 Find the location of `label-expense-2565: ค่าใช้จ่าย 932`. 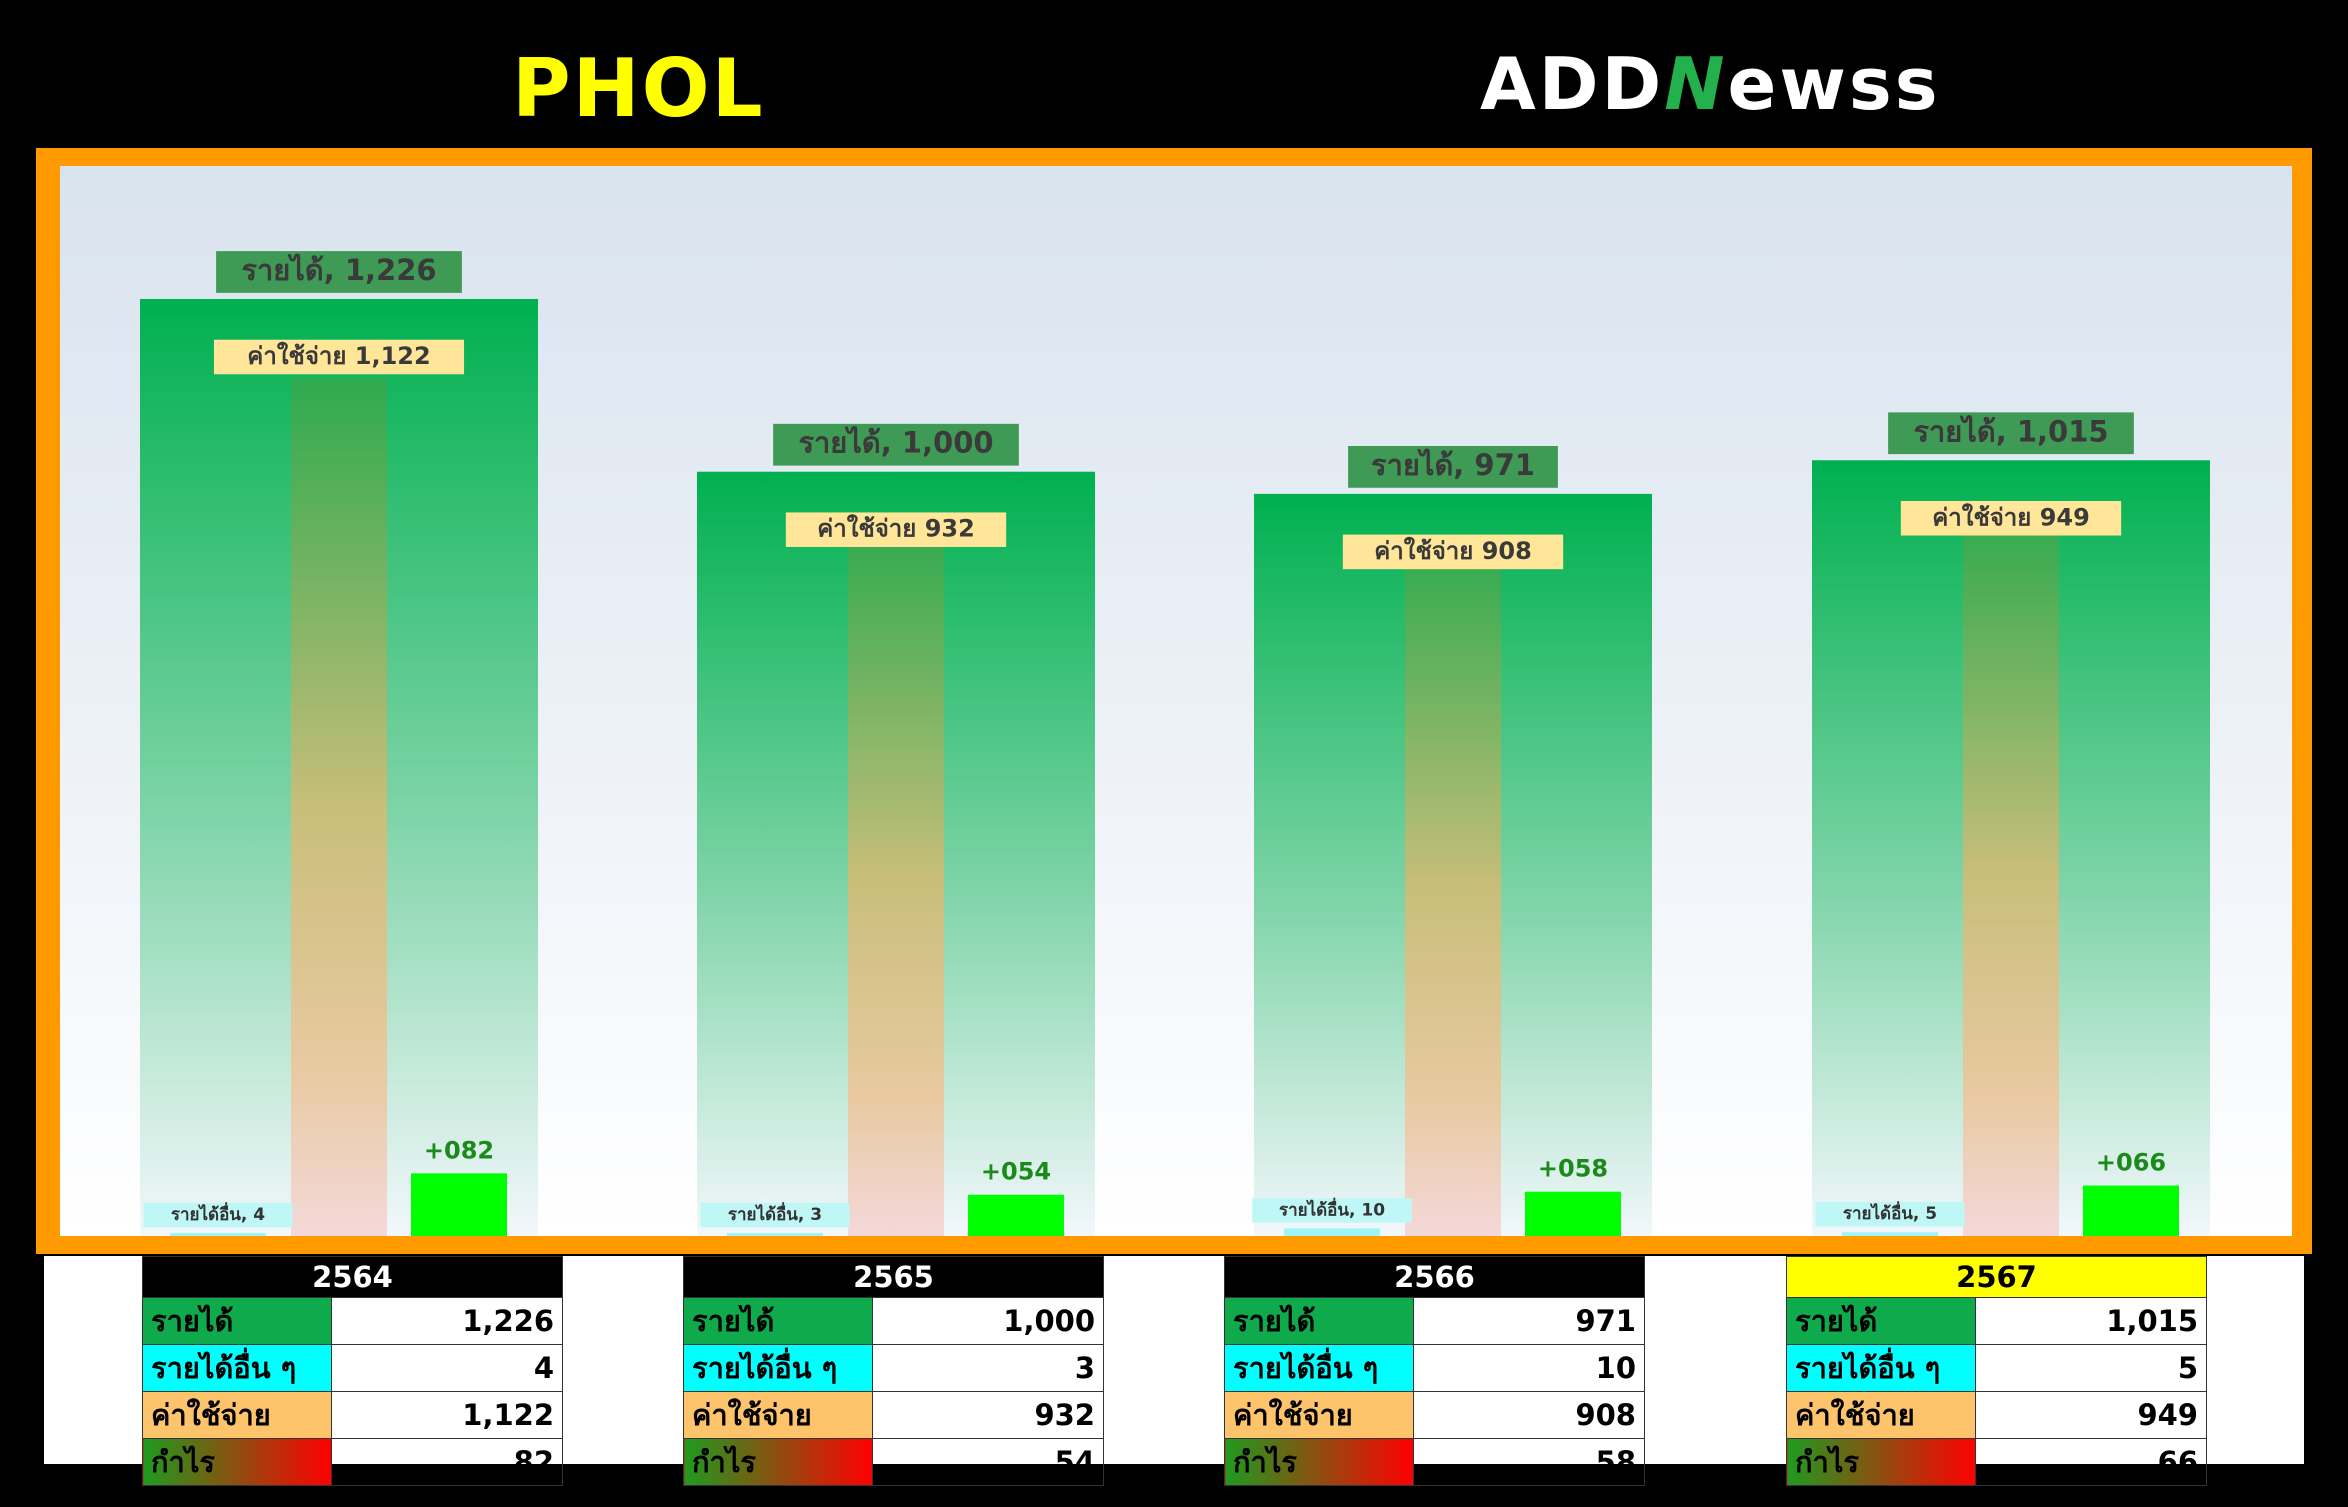

label-expense-2565: ค่าใช้จ่าย 932 is located at coordinates (896, 528).